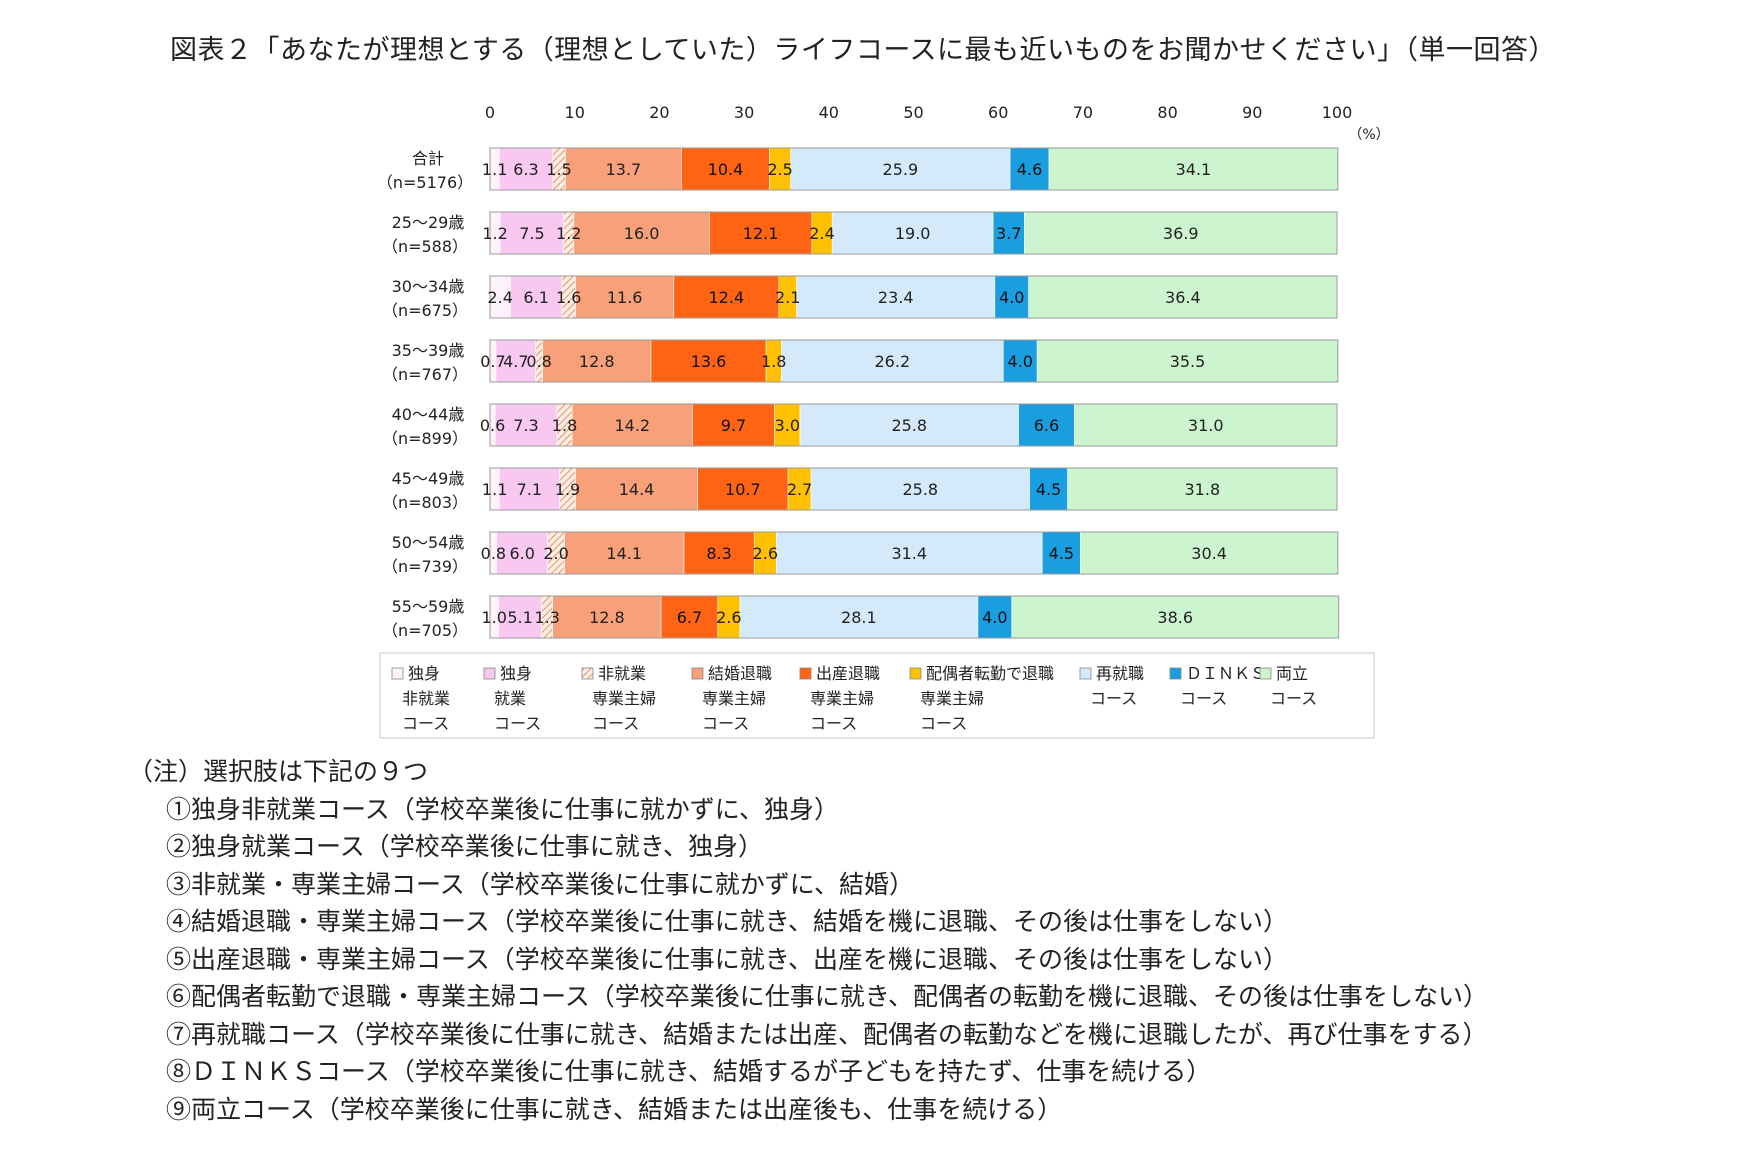 Image resolution: width=1742 pixels, height=1162 pixels. I want to click on data-label: 1.3, so click(546, 617).